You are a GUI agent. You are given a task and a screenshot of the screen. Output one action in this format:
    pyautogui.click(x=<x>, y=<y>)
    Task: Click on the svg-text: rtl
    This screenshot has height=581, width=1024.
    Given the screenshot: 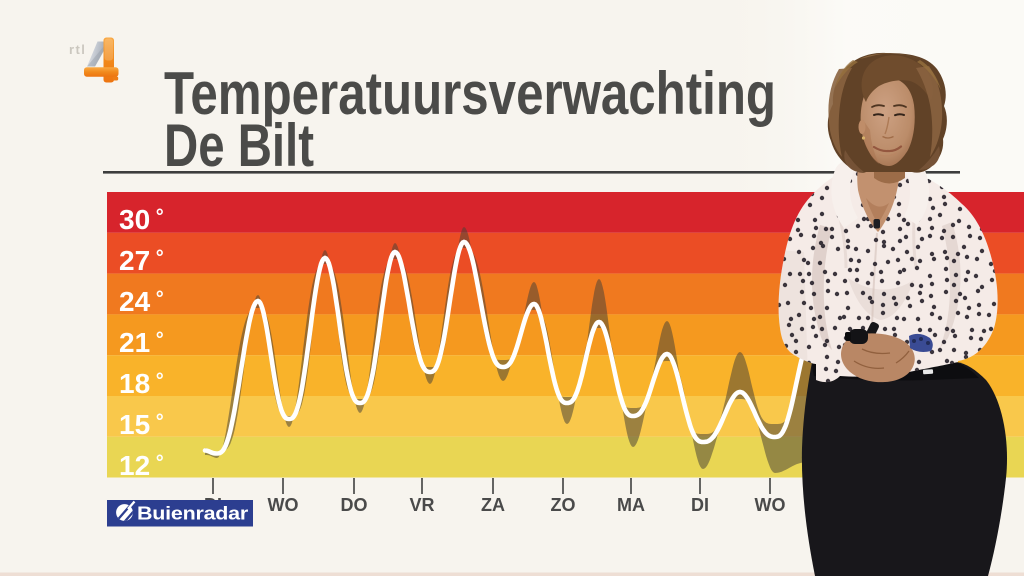 What is the action you would take?
    pyautogui.click(x=77, y=49)
    